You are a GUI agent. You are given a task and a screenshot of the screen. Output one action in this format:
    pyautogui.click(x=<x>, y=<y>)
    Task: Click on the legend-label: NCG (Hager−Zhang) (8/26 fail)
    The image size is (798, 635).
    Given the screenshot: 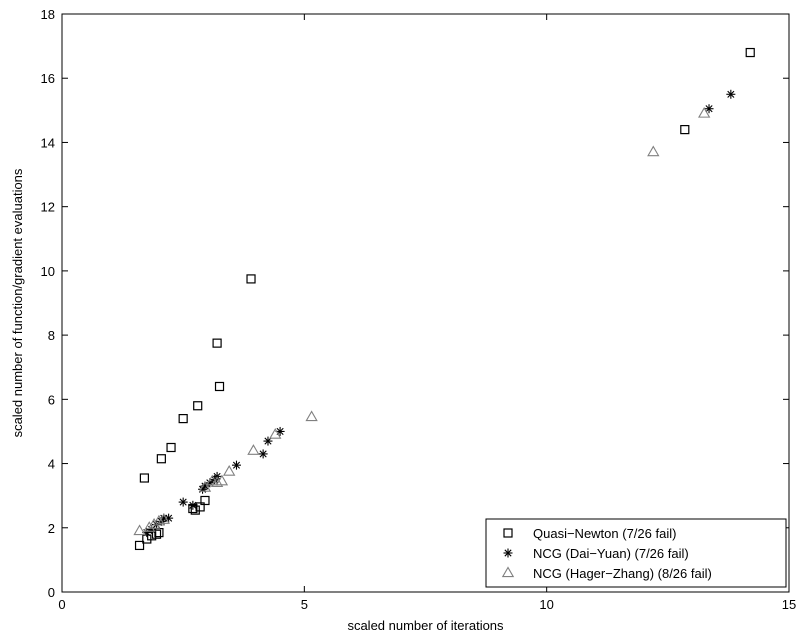 What is the action you would take?
    pyautogui.click(x=622, y=573)
    